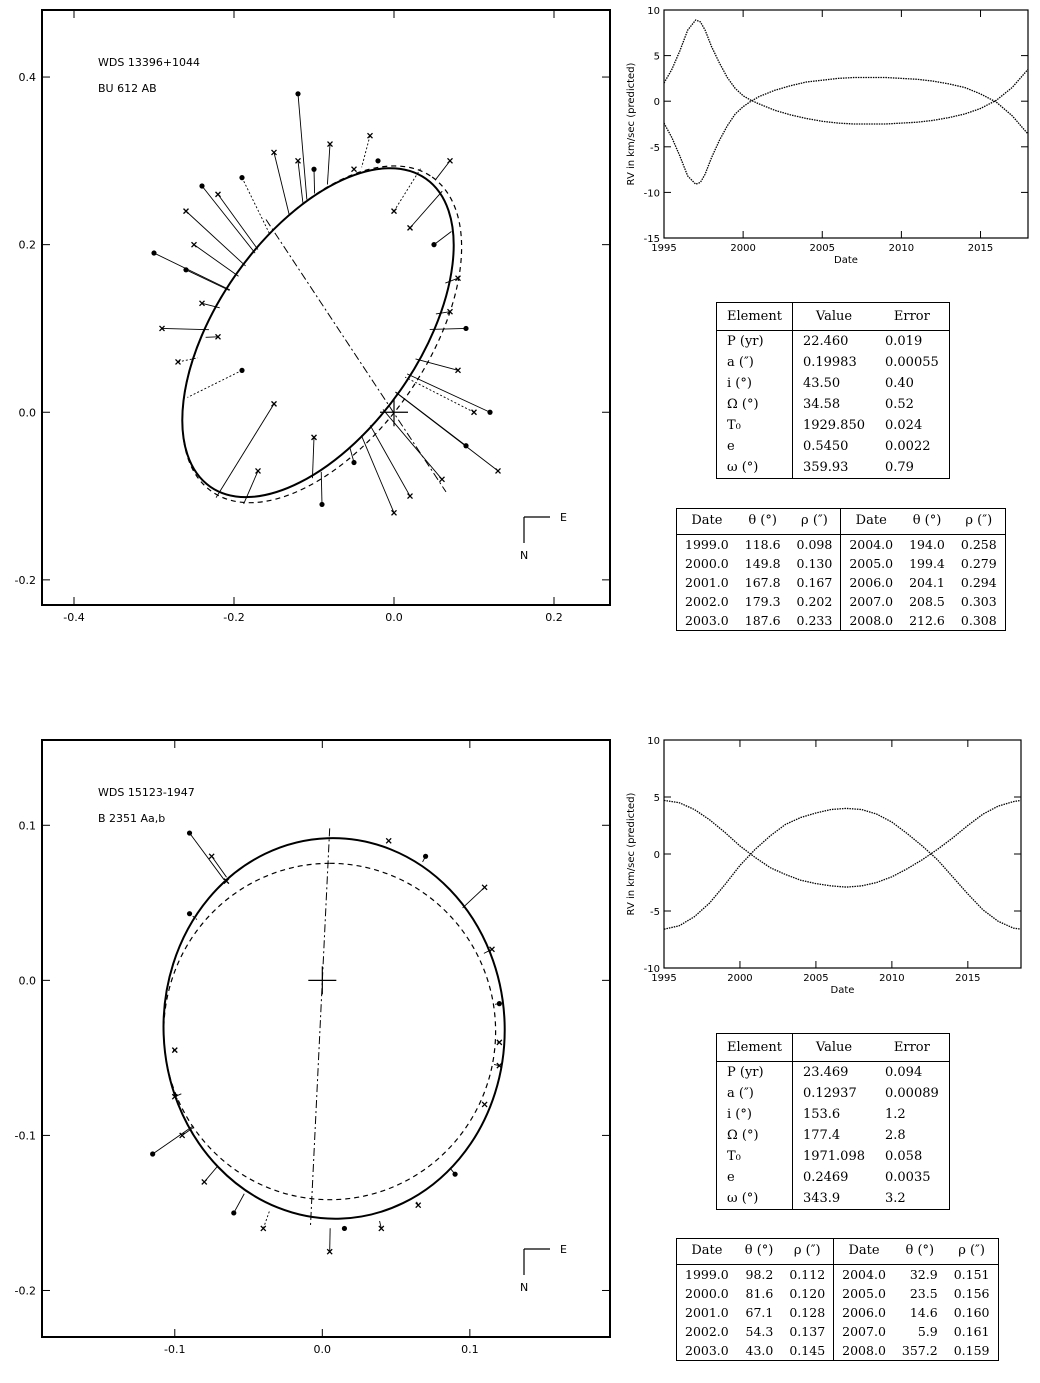 Image resolution: width=1040 pixels, height=1383 pixels. Describe the element at coordinates (971, 1350) in the screenshot. I see `table-cell: 0.159` at that location.